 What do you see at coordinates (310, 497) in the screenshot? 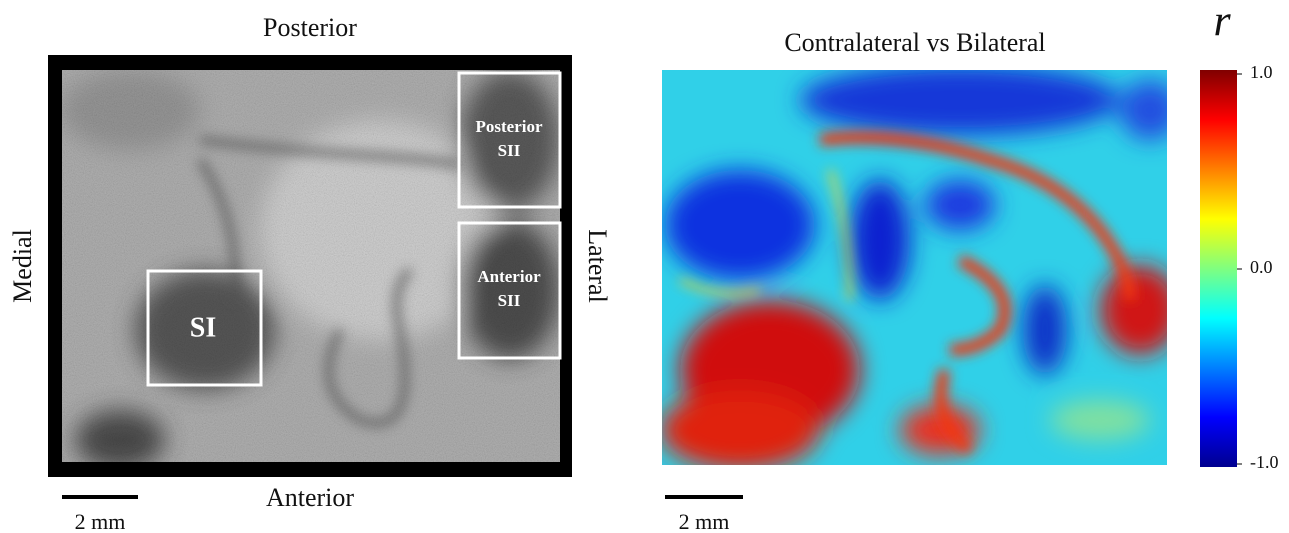
I see `orientation-label: Anterior` at bounding box center [310, 497].